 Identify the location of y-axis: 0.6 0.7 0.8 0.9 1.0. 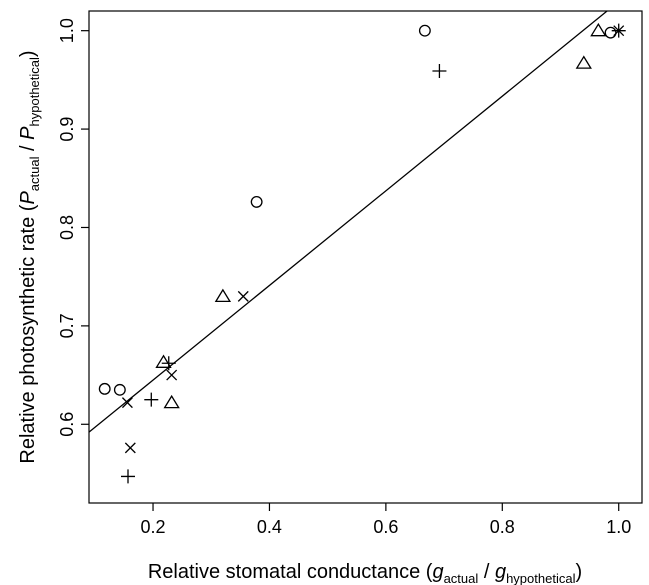
(73, 227).